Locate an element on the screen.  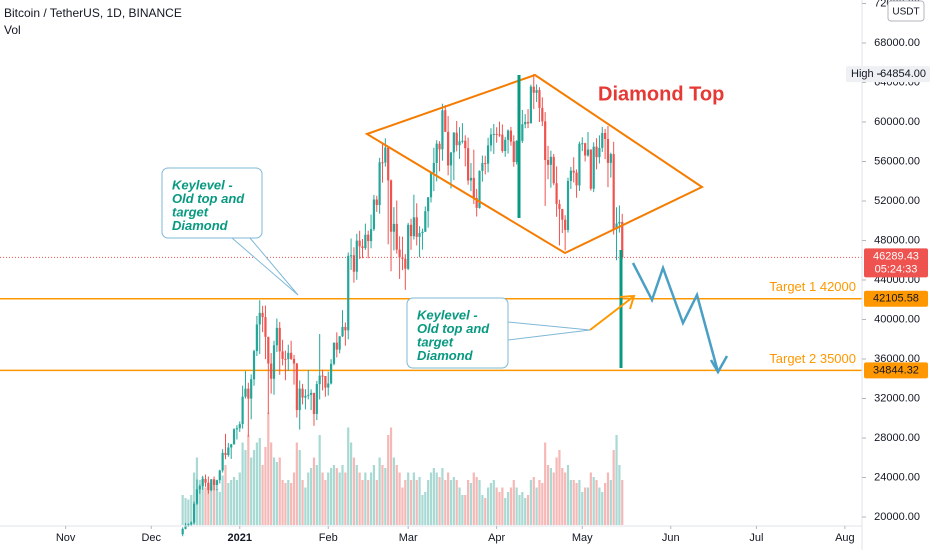
volume-label: Vol is located at coordinates (12, 30).